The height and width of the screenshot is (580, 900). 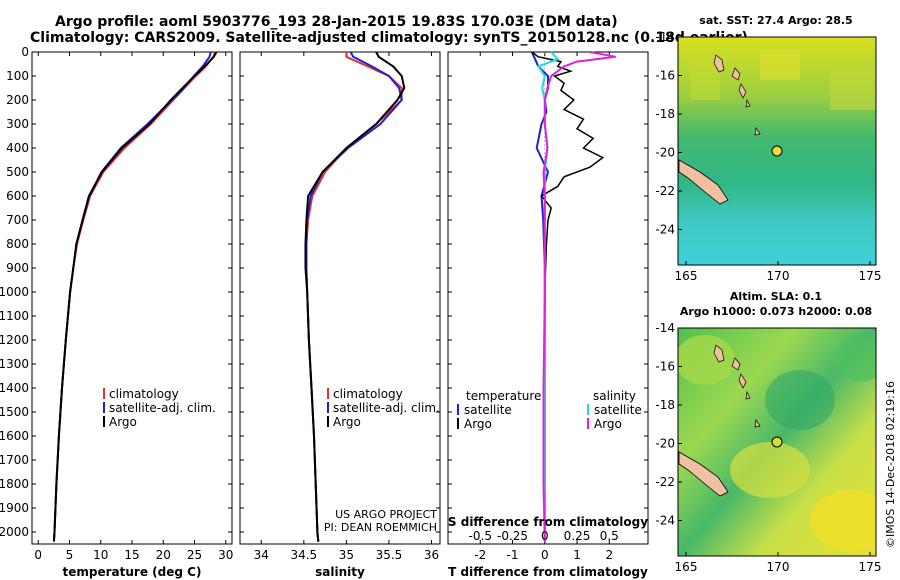 I want to click on x-tick-label: 34.5, so click(x=303, y=555).